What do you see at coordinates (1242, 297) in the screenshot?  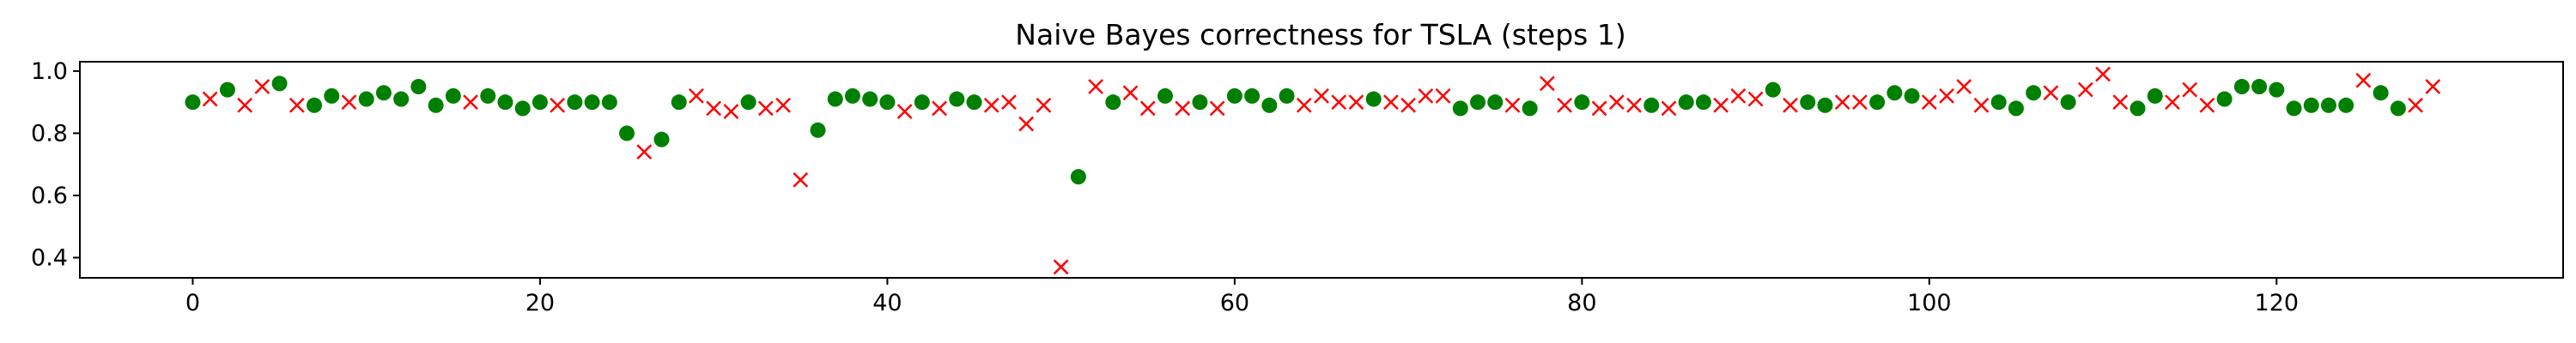 I see `x-axis: 0 20 40 60 80 100 120` at bounding box center [1242, 297].